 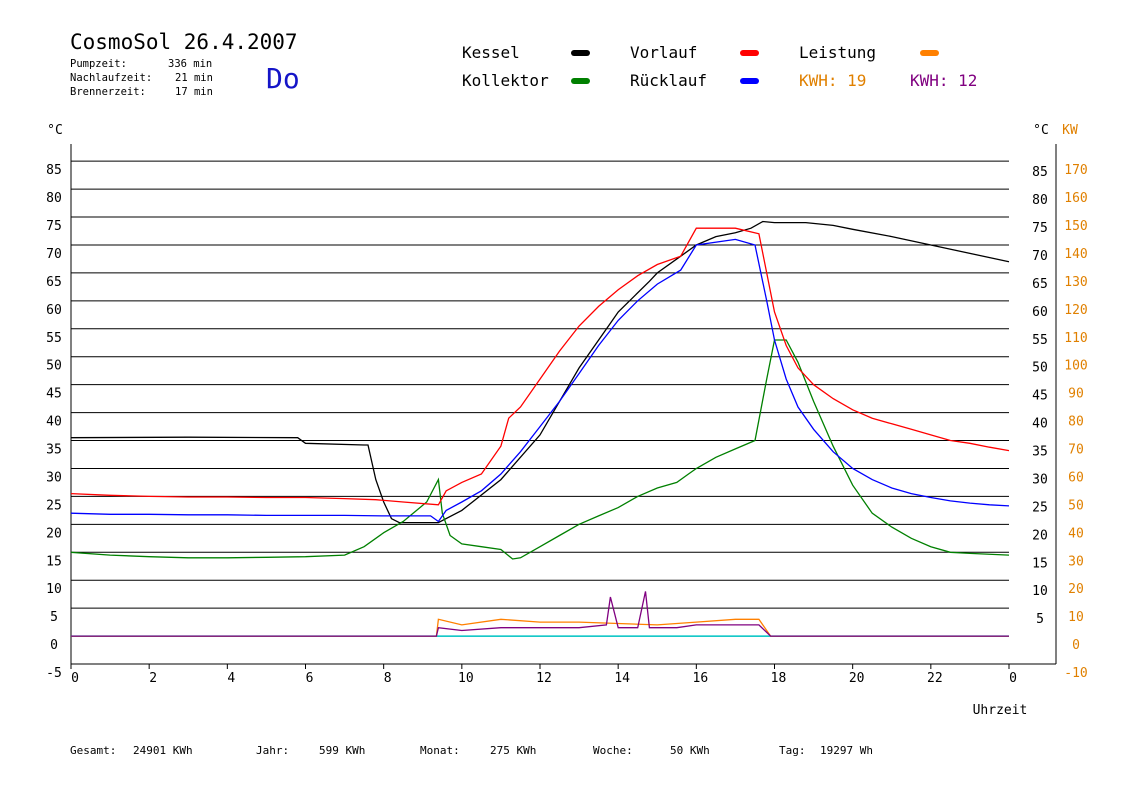 I want to click on kwh-orange: KWH: 19, so click(x=832, y=80).